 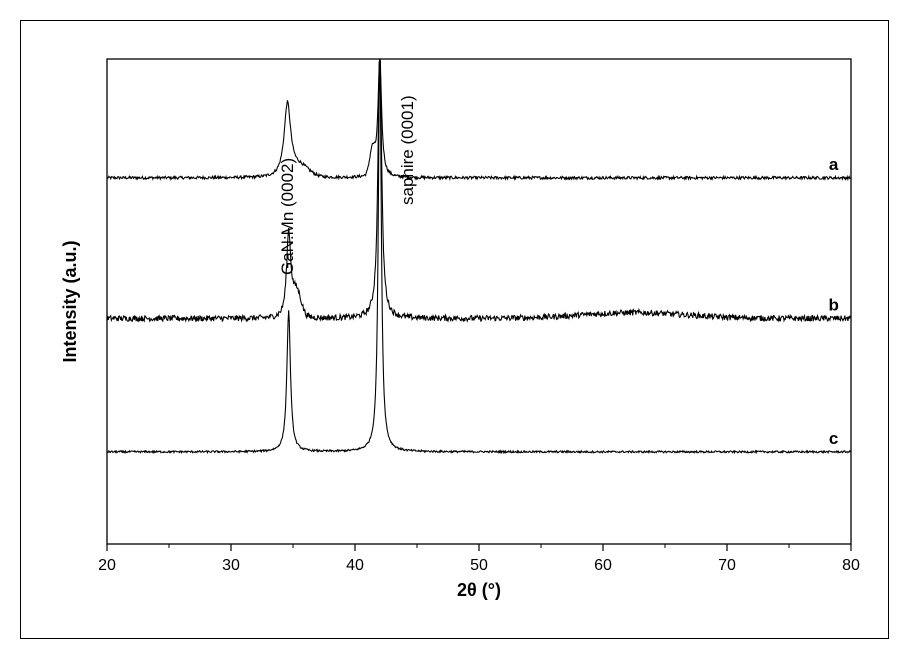 I want to click on x-tick-label-80: 80, so click(x=851, y=565).